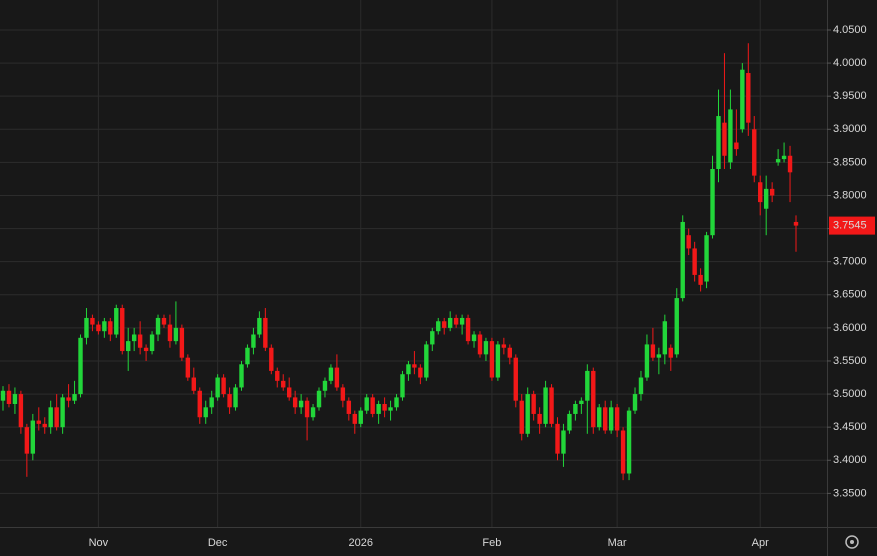  I want to click on settings-hub, so click(852, 542).